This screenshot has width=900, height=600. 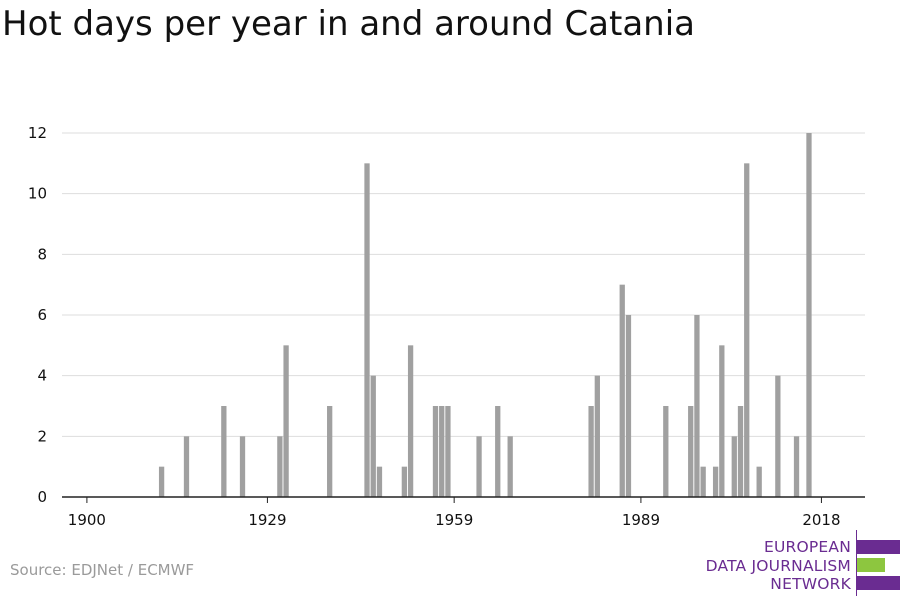 I want to click on logo-green-bar, so click(x=871, y=565).